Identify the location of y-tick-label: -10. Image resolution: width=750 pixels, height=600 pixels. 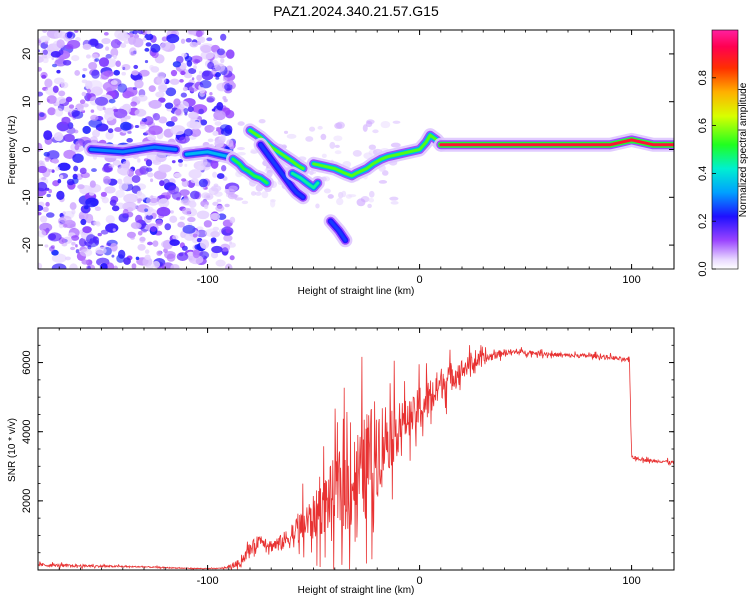
(27, 197).